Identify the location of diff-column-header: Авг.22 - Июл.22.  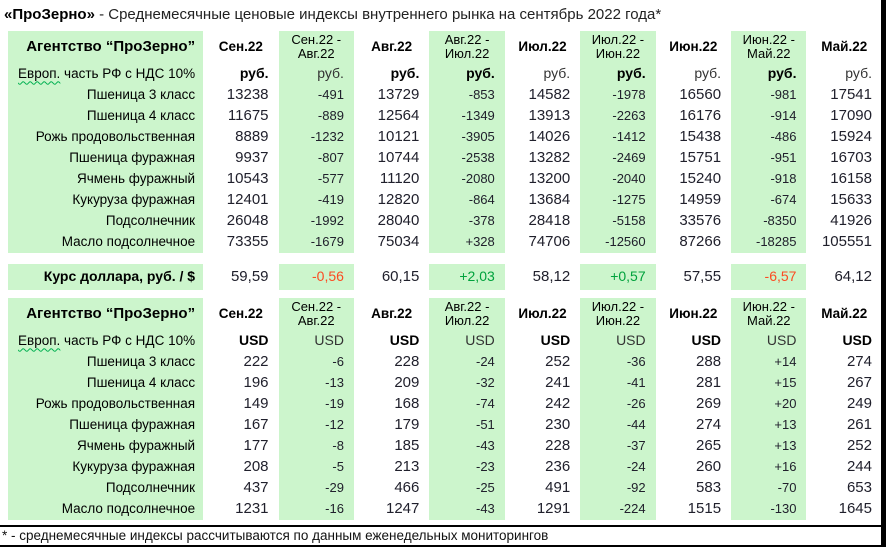
(467, 47).